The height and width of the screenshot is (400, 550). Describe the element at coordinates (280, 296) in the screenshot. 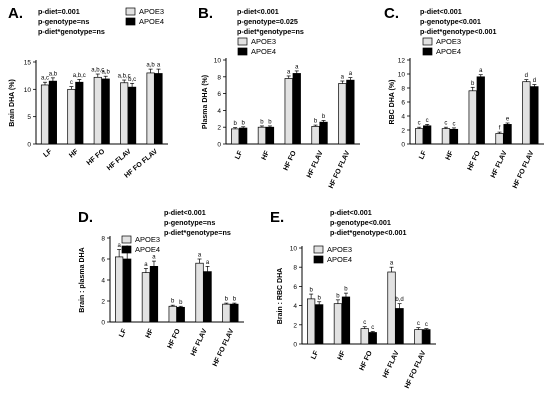

I see `y-axis-label: Brain : RBC DHA` at that location.